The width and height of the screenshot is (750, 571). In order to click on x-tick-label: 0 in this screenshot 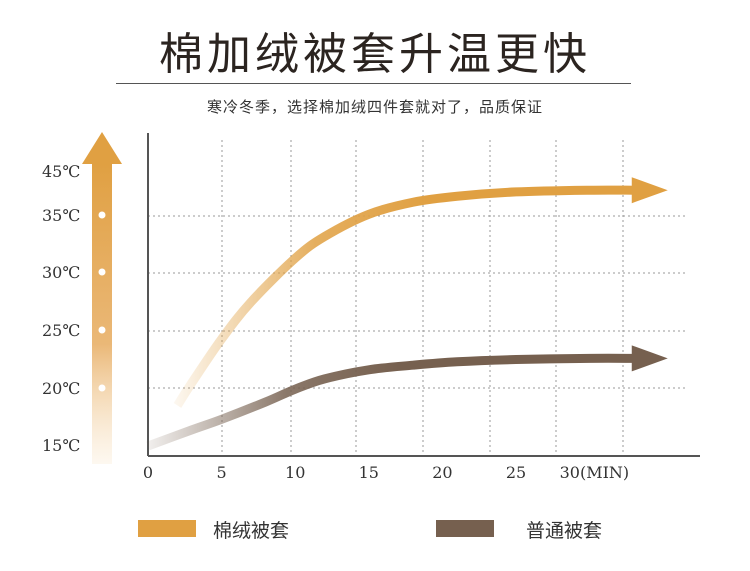, I will do `click(148, 472)`.